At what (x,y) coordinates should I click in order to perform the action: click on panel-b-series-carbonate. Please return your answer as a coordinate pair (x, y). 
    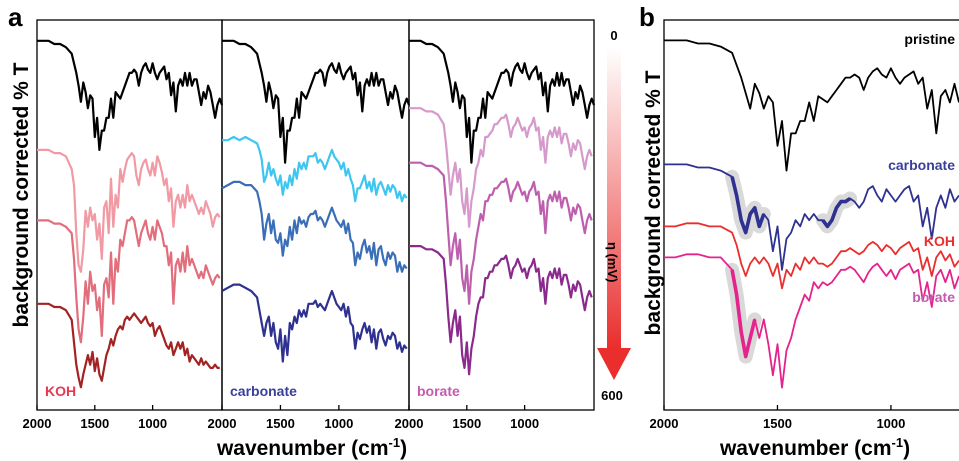
    Looking at the image, I should click on (811, 217).